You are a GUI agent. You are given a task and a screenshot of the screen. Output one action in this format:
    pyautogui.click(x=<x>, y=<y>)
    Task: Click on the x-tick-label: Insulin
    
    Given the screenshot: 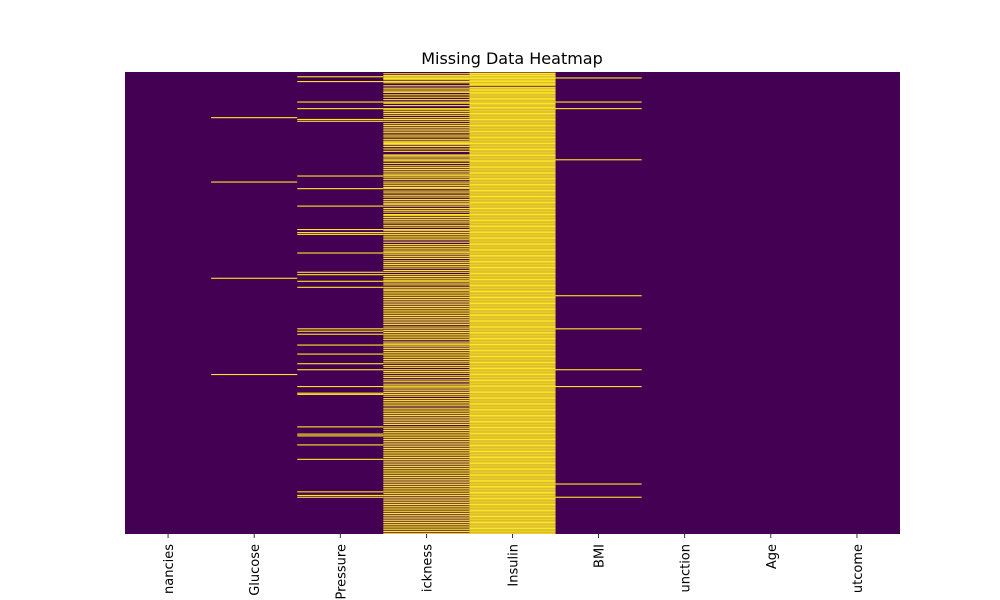 What is the action you would take?
    pyautogui.click(x=514, y=565)
    